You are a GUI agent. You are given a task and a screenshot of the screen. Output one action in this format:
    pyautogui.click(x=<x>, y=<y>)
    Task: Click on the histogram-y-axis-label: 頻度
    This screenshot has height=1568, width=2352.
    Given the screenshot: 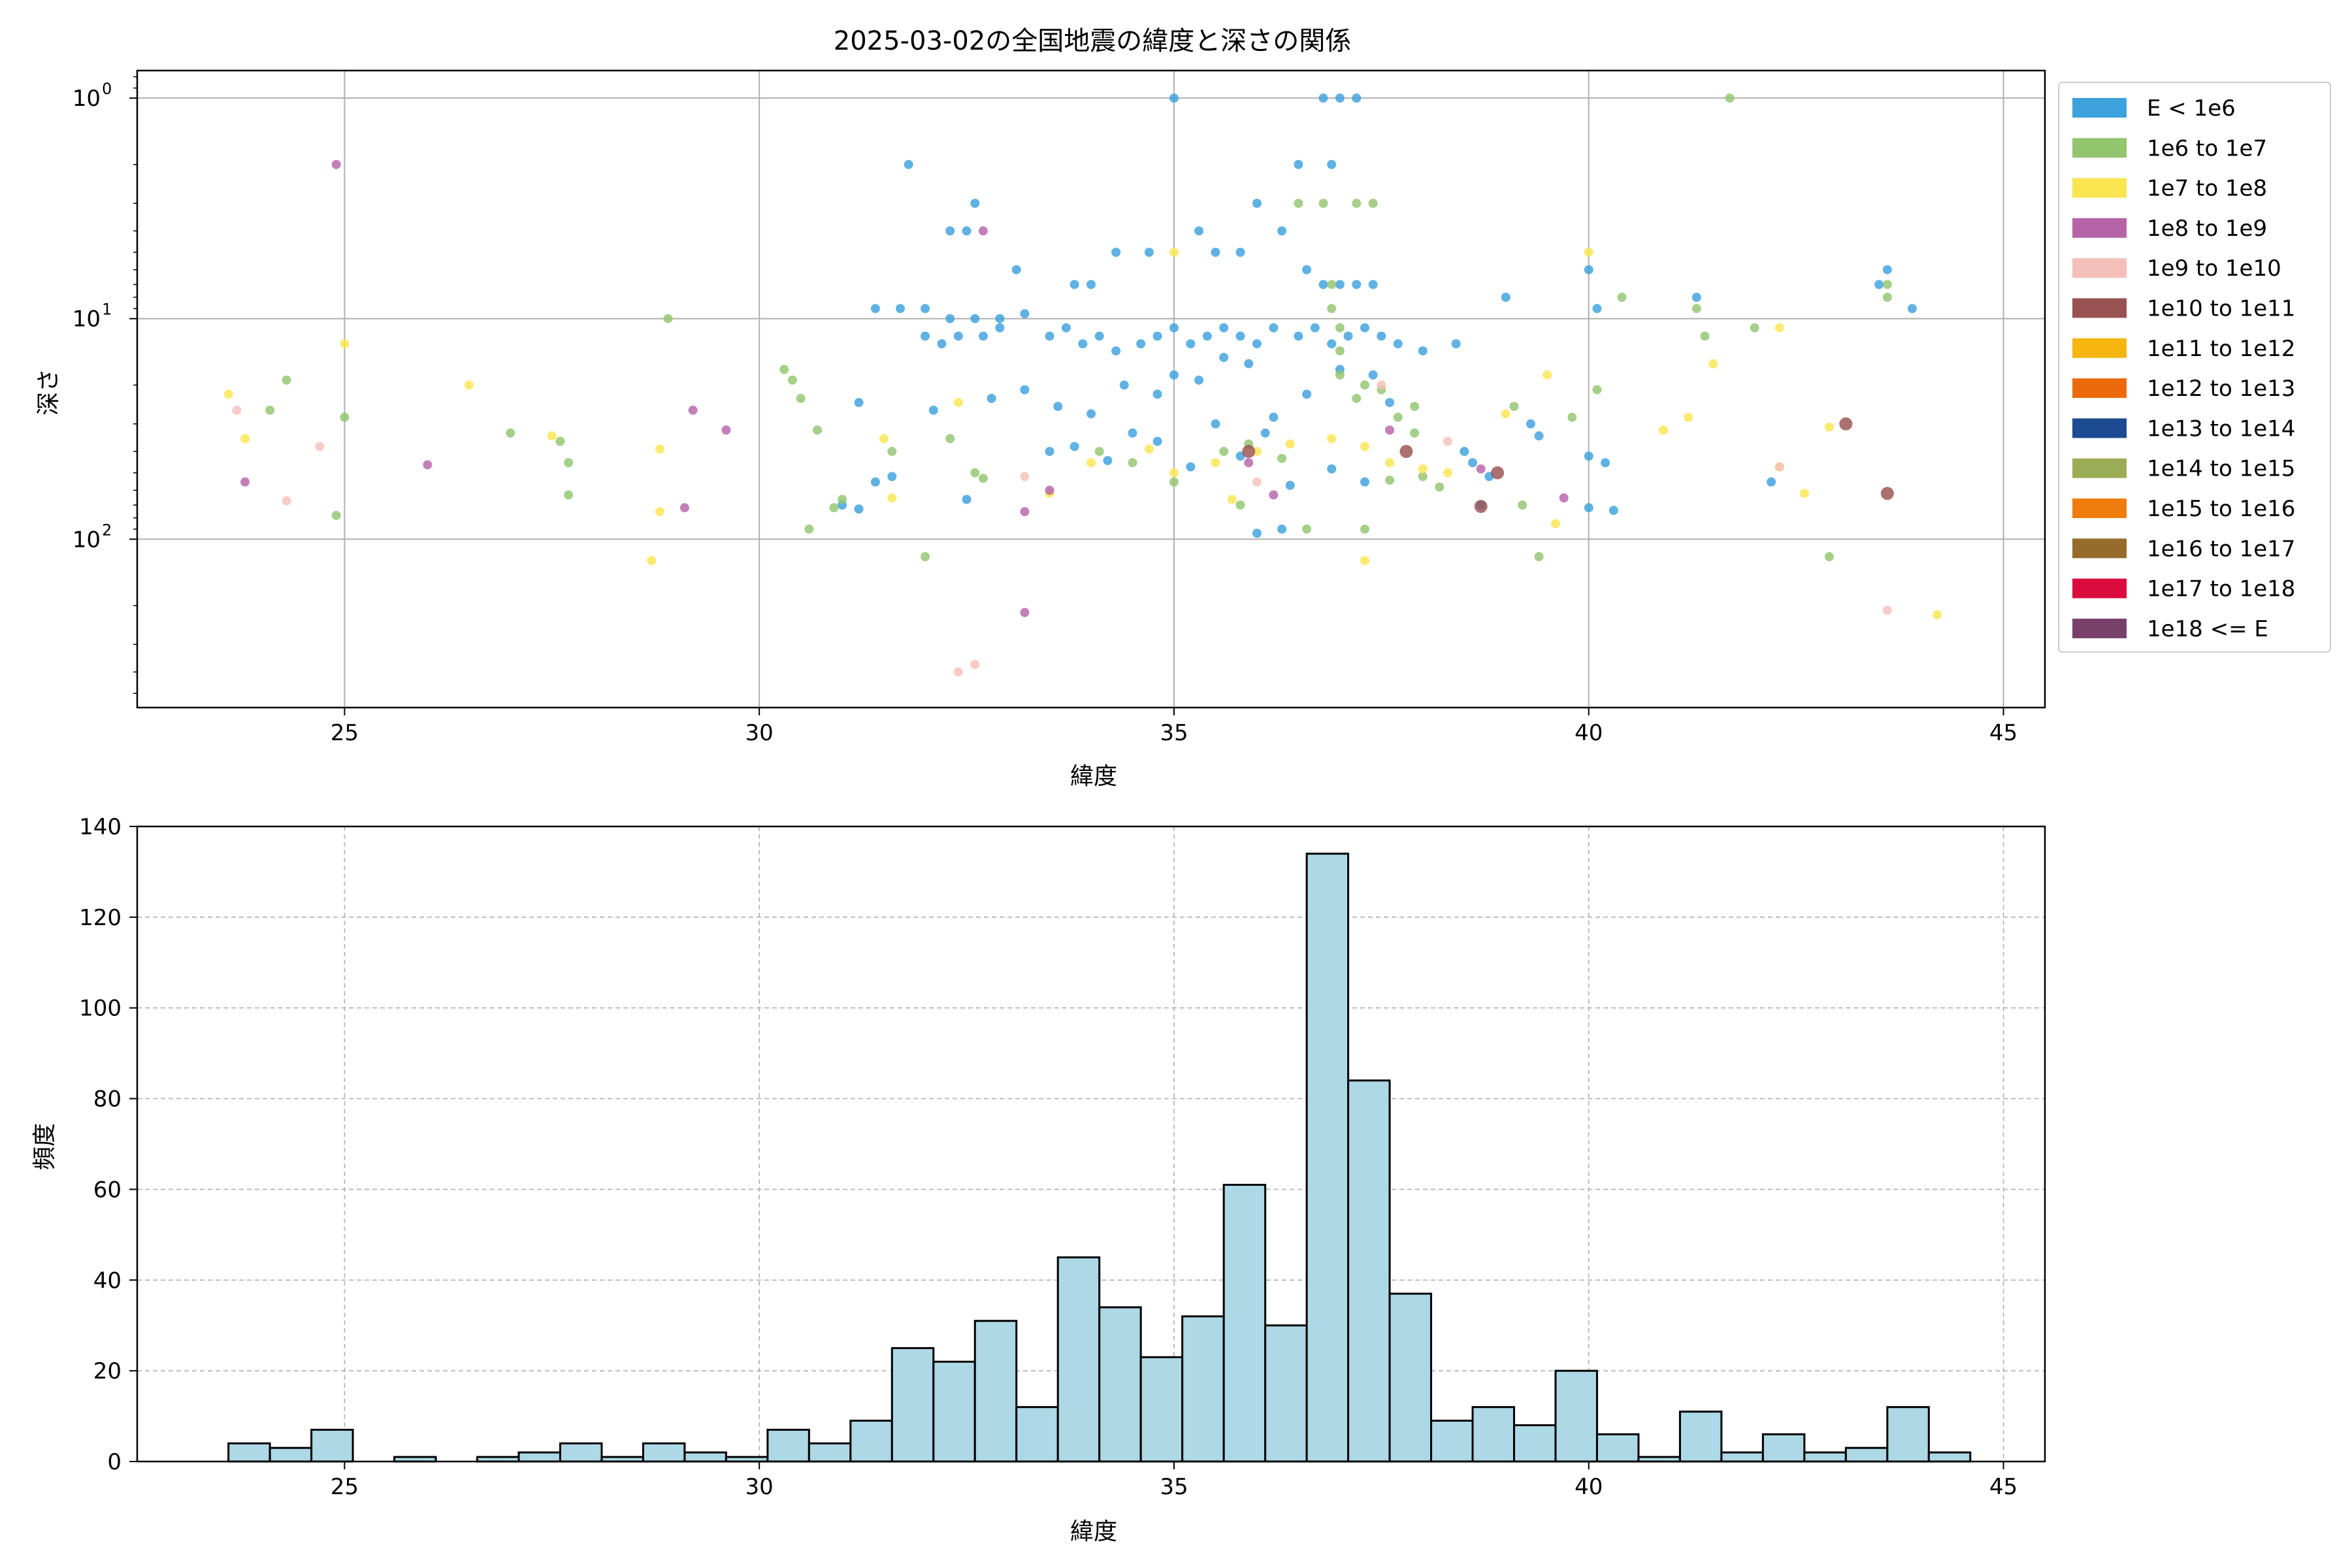 What is the action you would take?
    pyautogui.click(x=44, y=1146)
    